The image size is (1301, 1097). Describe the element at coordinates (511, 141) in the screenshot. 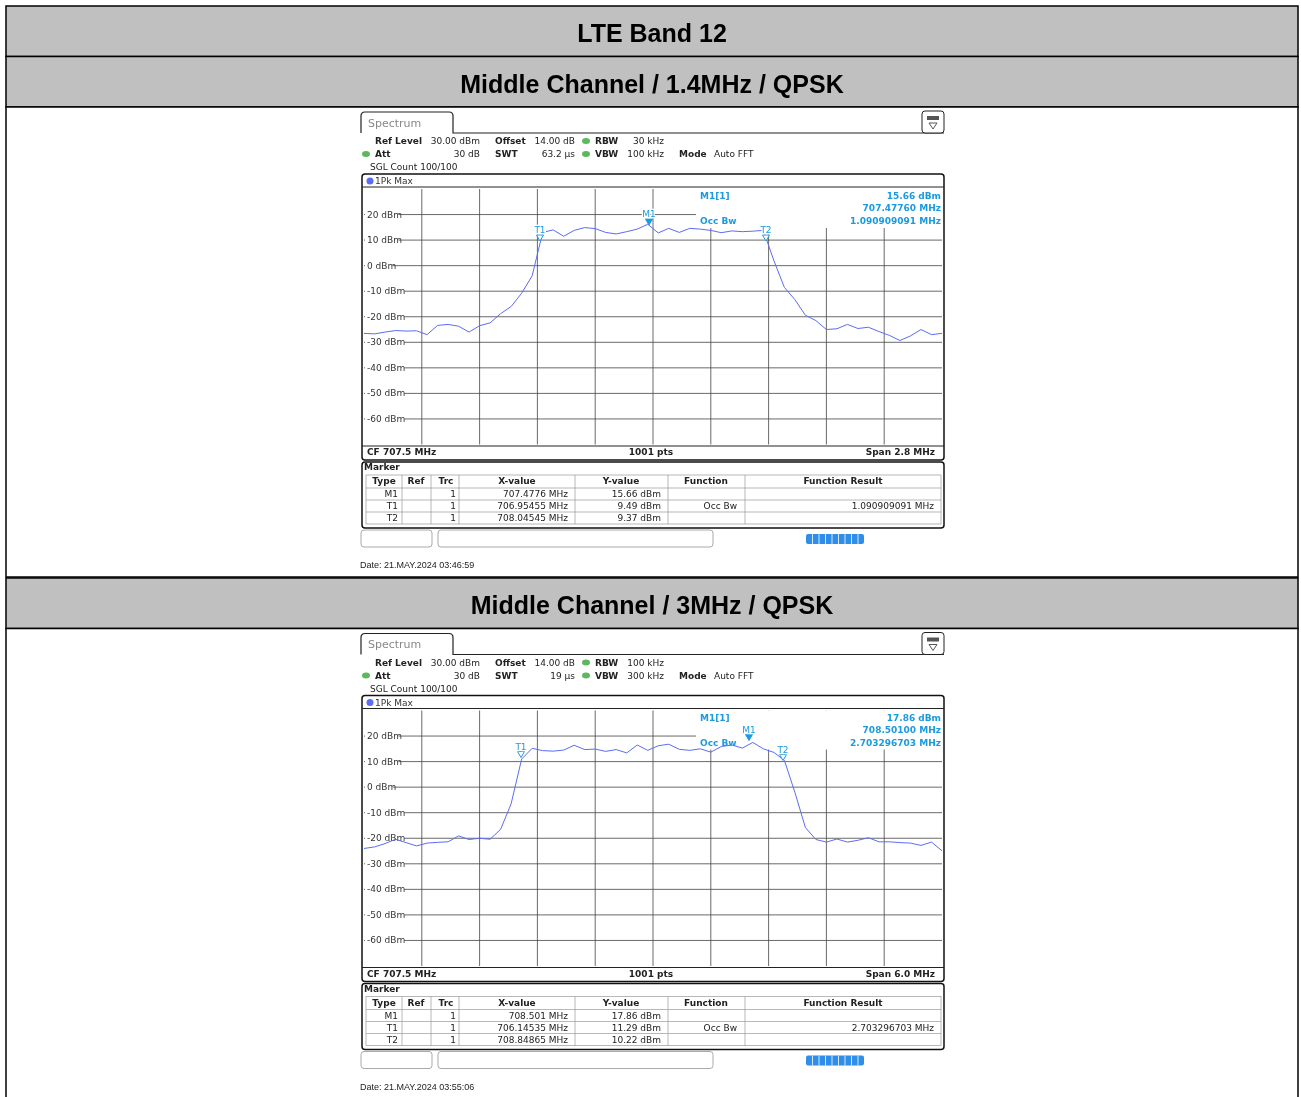

I see `text: Offset` at that location.